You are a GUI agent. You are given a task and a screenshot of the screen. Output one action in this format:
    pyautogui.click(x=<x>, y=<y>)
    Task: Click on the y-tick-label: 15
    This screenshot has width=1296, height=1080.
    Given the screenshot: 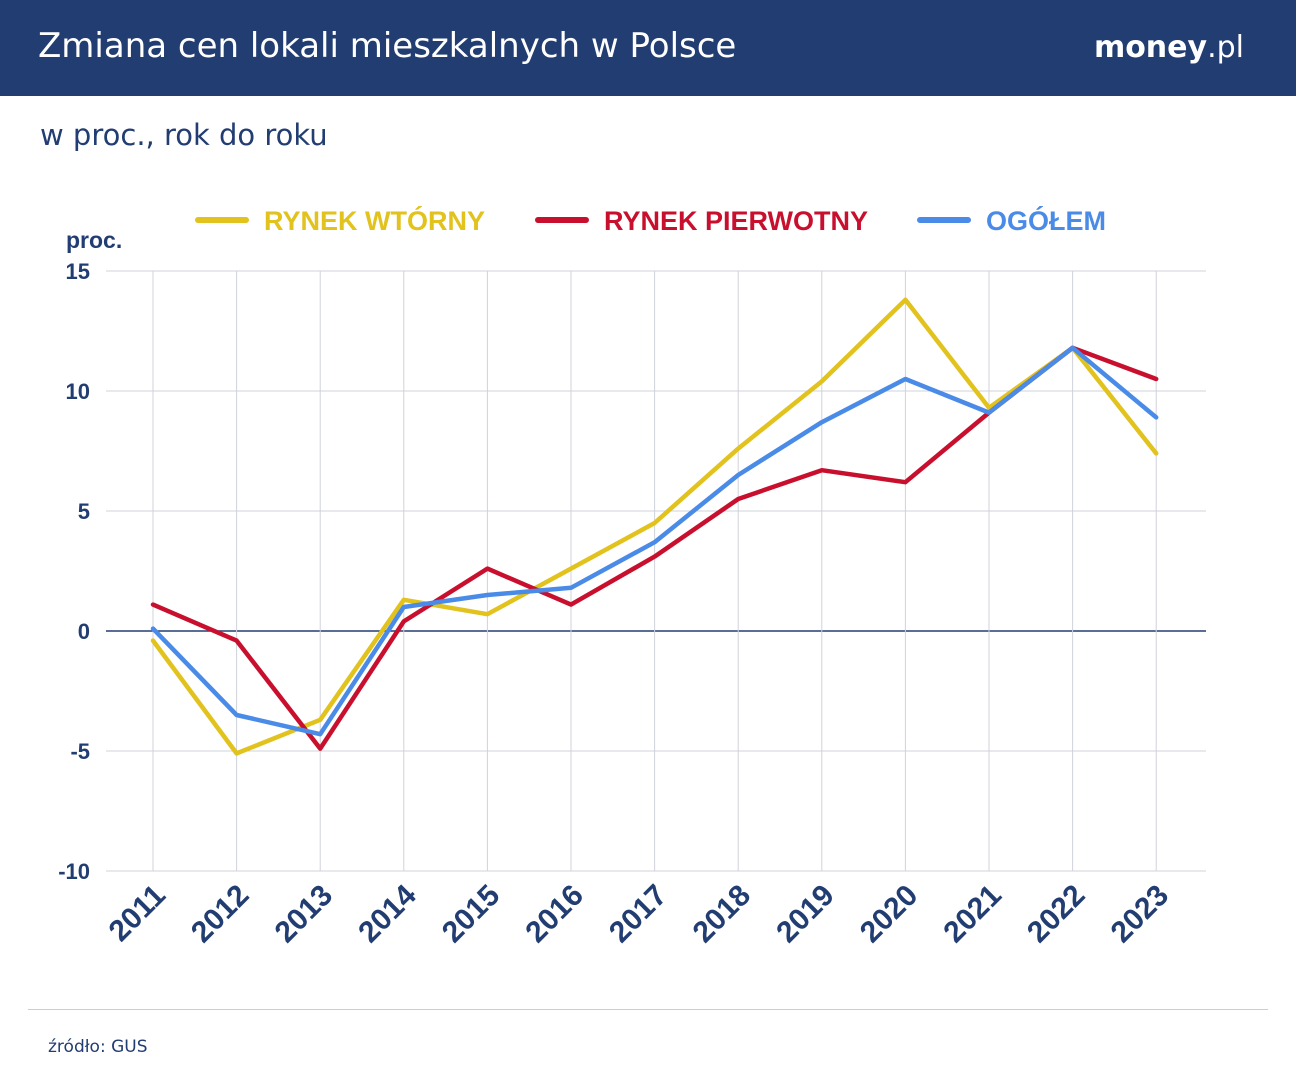 What is the action you would take?
    pyautogui.click(x=78, y=271)
    